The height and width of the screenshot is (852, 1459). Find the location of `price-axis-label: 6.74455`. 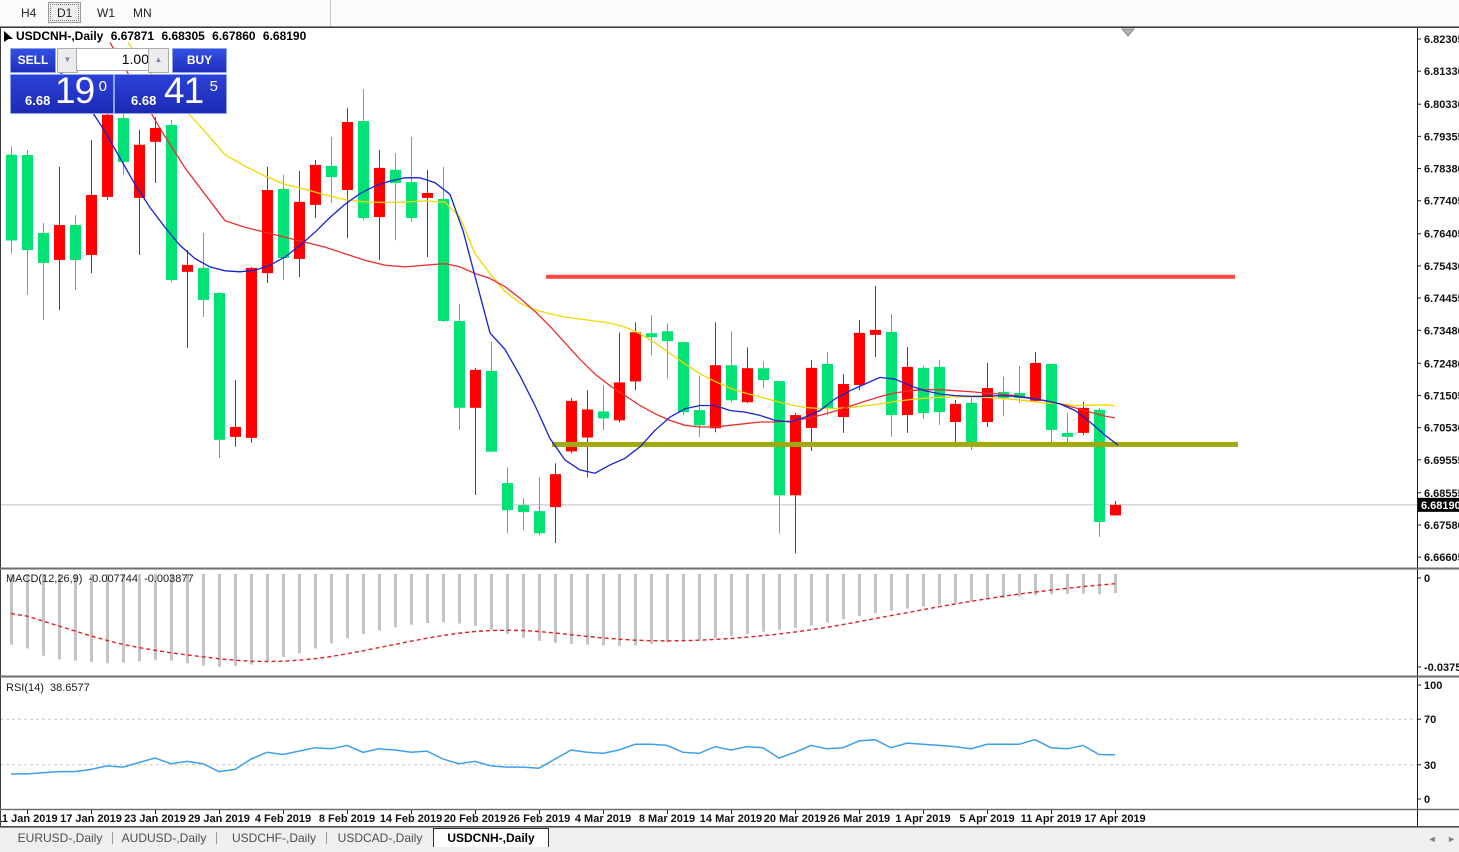

price-axis-label: 6.74455 is located at coordinates (1441, 299).